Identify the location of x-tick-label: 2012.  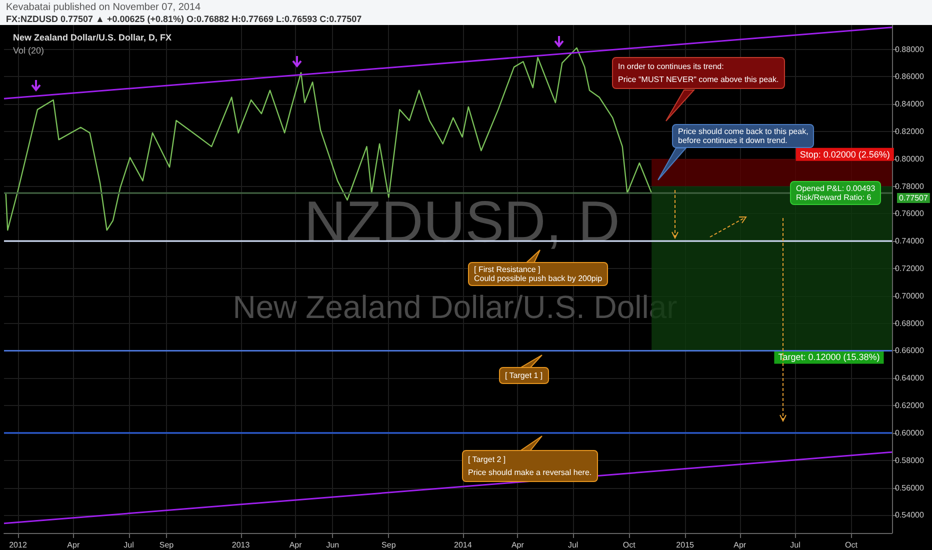
(18, 545).